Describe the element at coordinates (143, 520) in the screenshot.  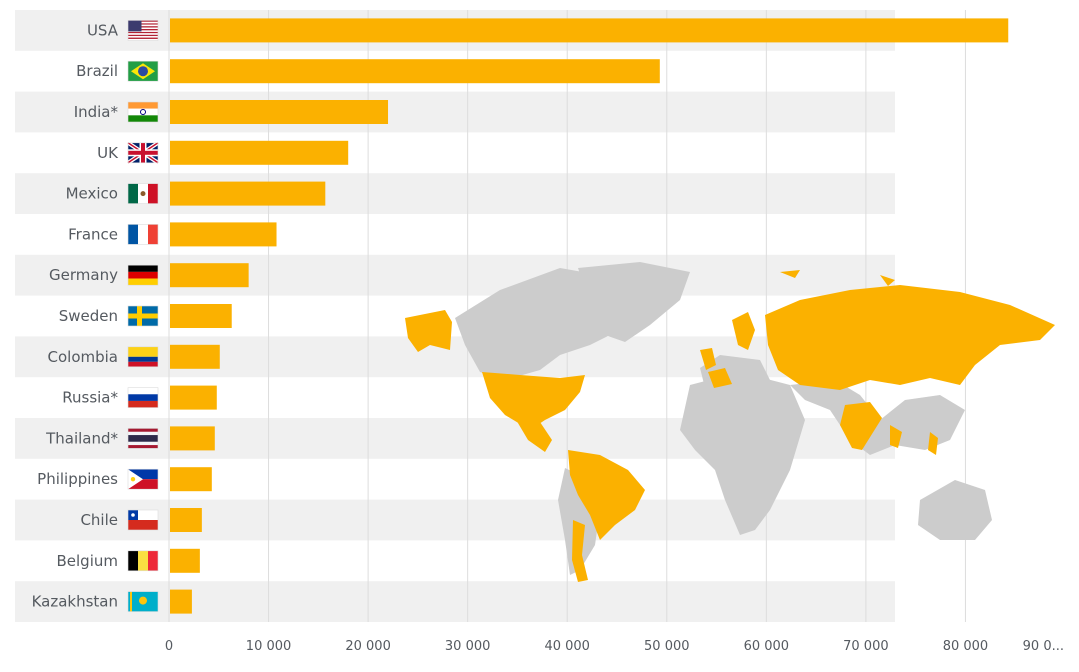
I see `flag-chile-icon` at that location.